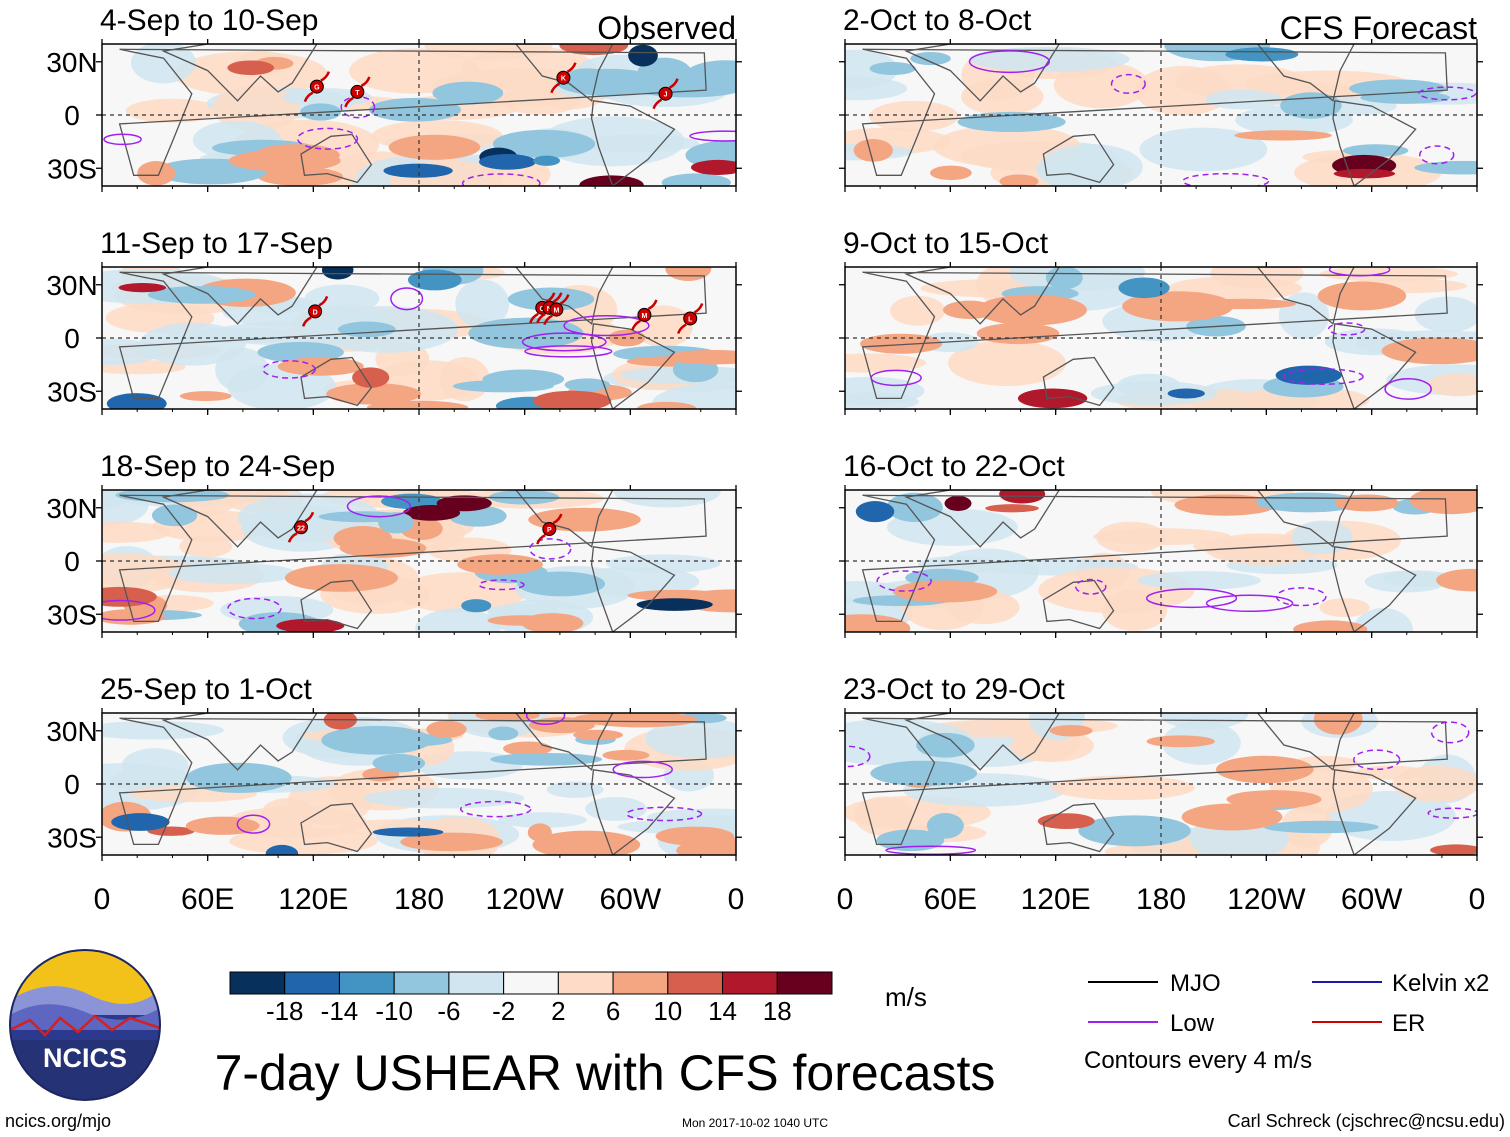  I want to click on panel-title: 18-Sep to 24-Sep, so click(217, 466).